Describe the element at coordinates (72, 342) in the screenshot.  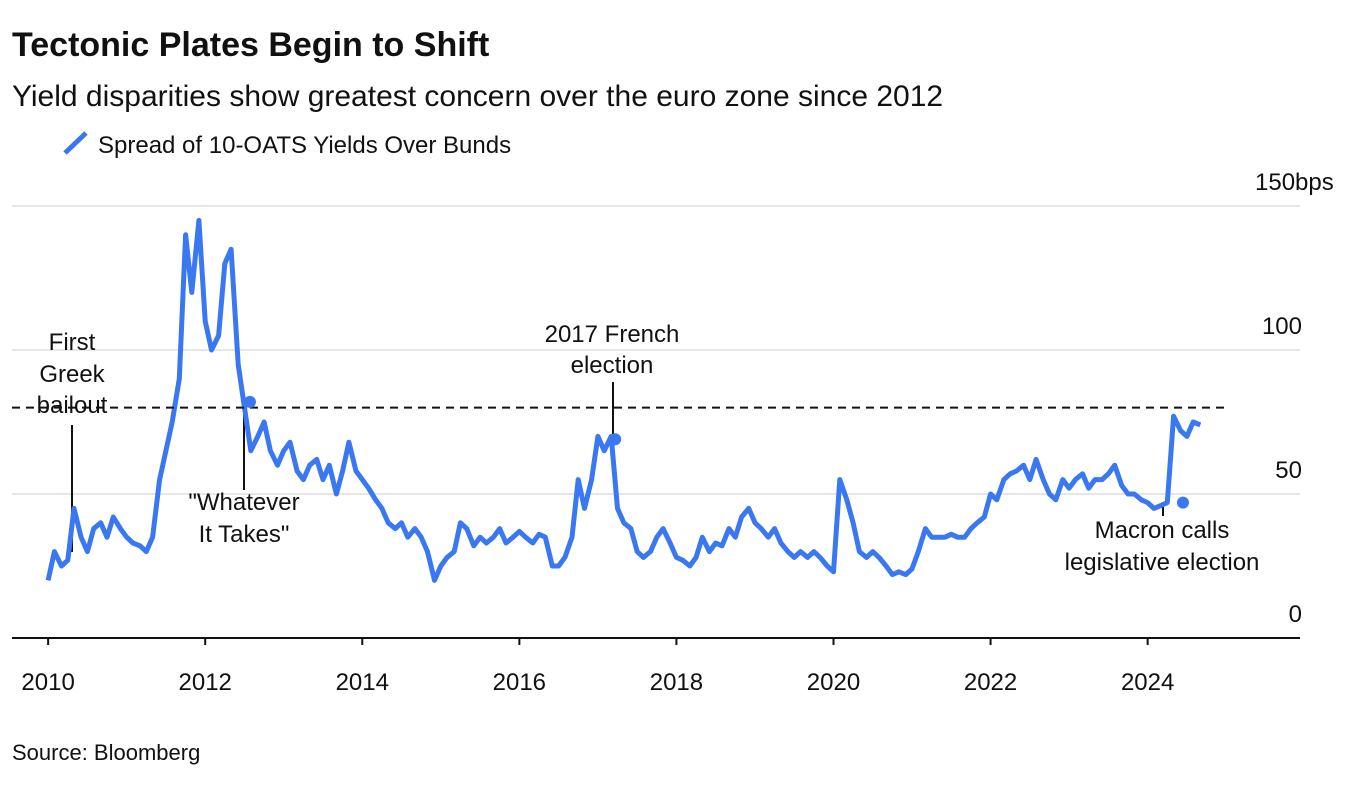
I see `annotation-text: First` at that location.